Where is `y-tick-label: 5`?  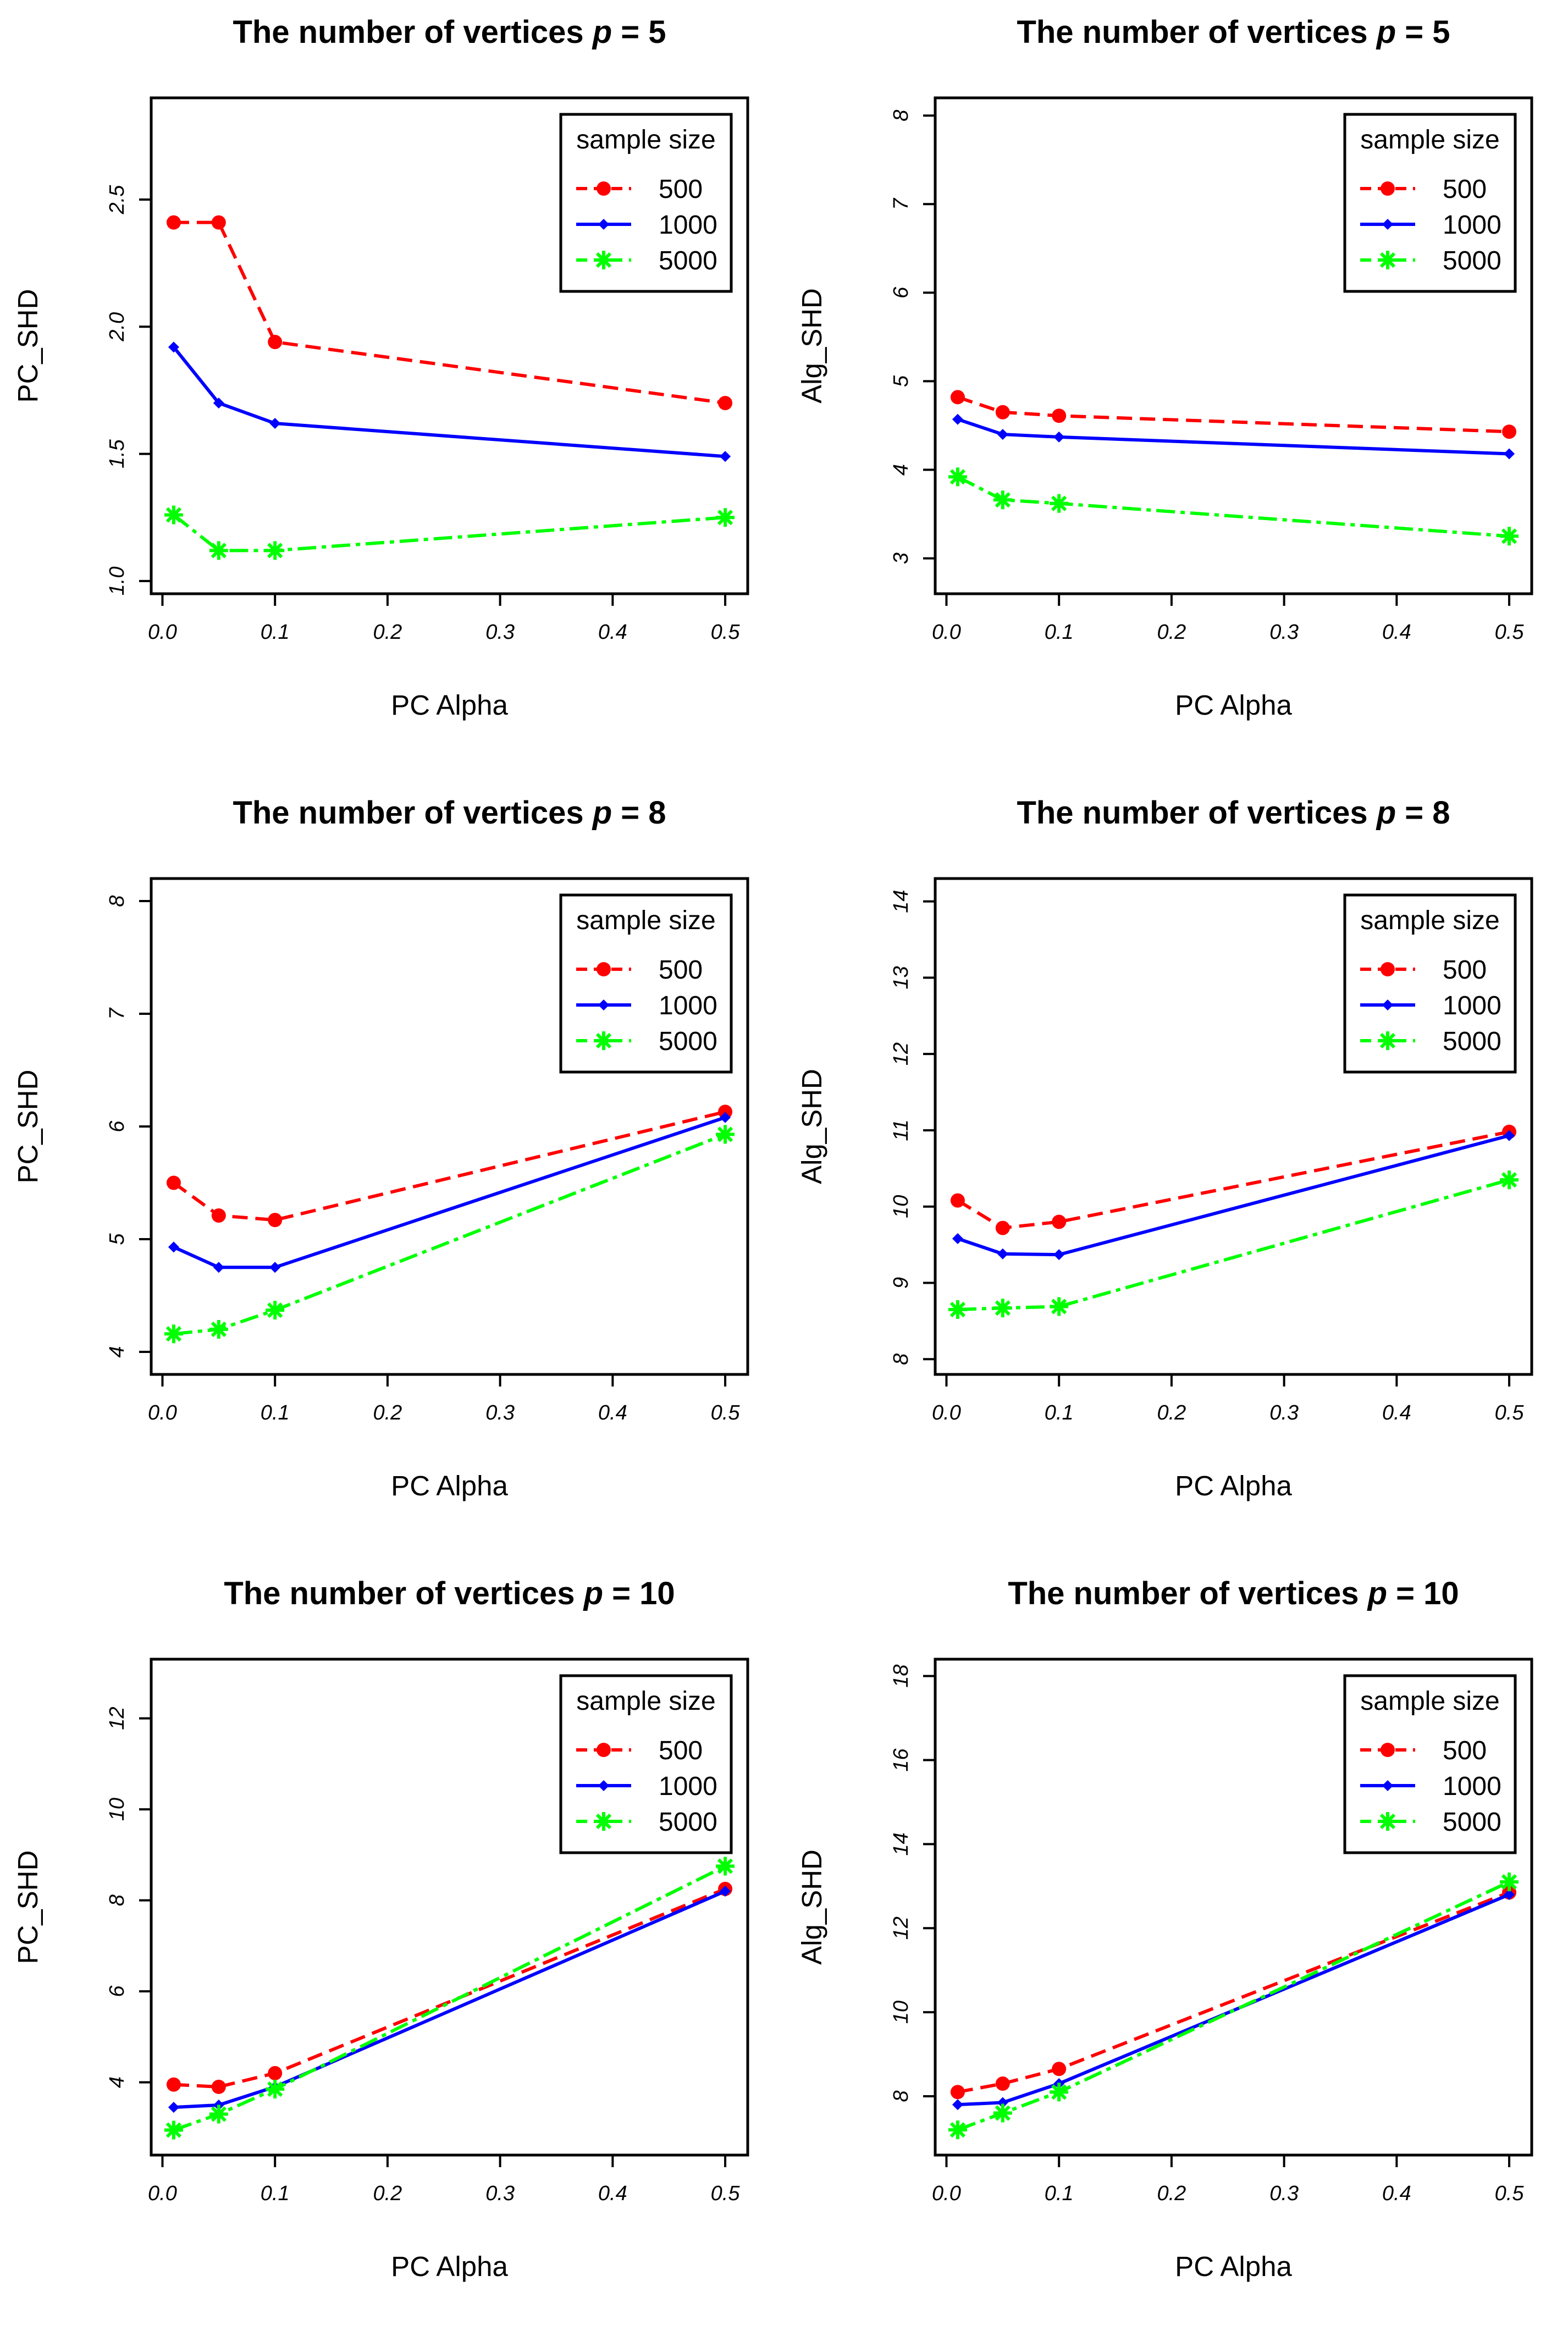 y-tick-label: 5 is located at coordinates (118, 1239).